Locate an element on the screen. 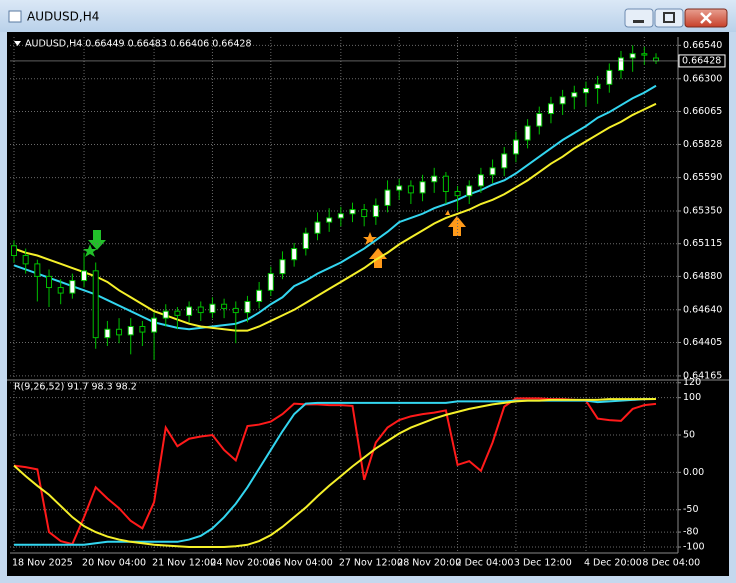  sell-signal is located at coordinates (94, 243).